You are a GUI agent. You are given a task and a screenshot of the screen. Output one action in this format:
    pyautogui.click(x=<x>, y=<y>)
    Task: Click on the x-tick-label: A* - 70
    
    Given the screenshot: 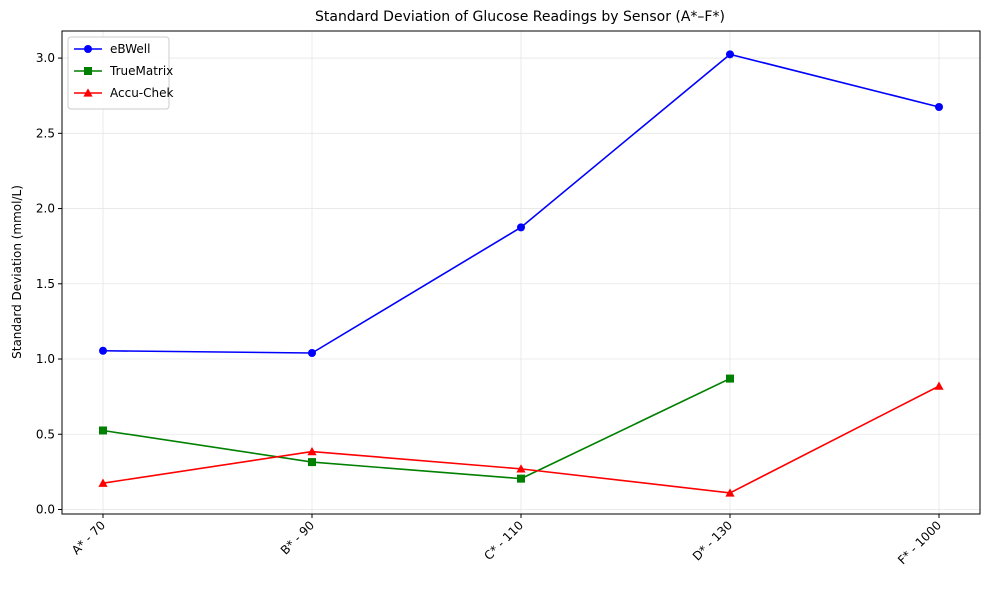 What is the action you would take?
    pyautogui.click(x=88, y=537)
    